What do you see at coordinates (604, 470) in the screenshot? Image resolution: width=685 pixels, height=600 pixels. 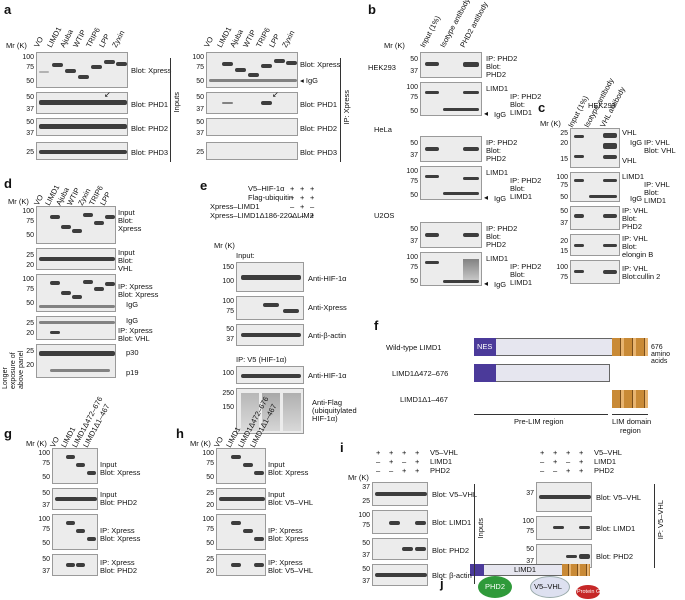 I see `i-cond-r-2: PHD2` at bounding box center [604, 470].